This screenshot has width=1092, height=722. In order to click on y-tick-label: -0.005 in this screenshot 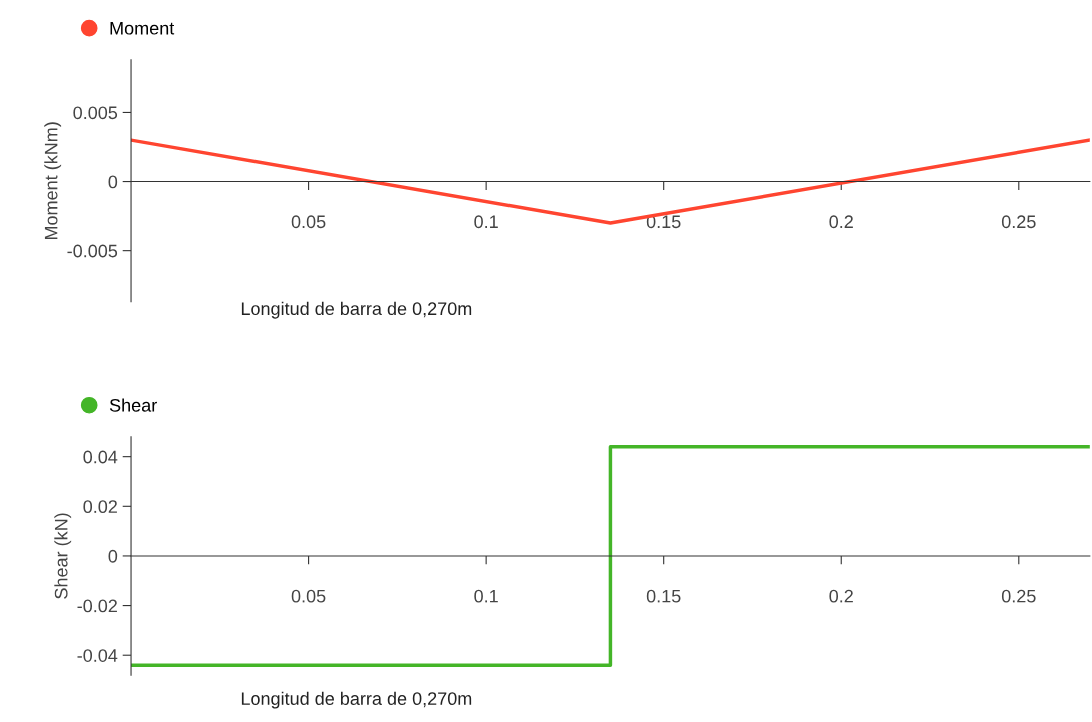, I will do `click(92, 251)`.